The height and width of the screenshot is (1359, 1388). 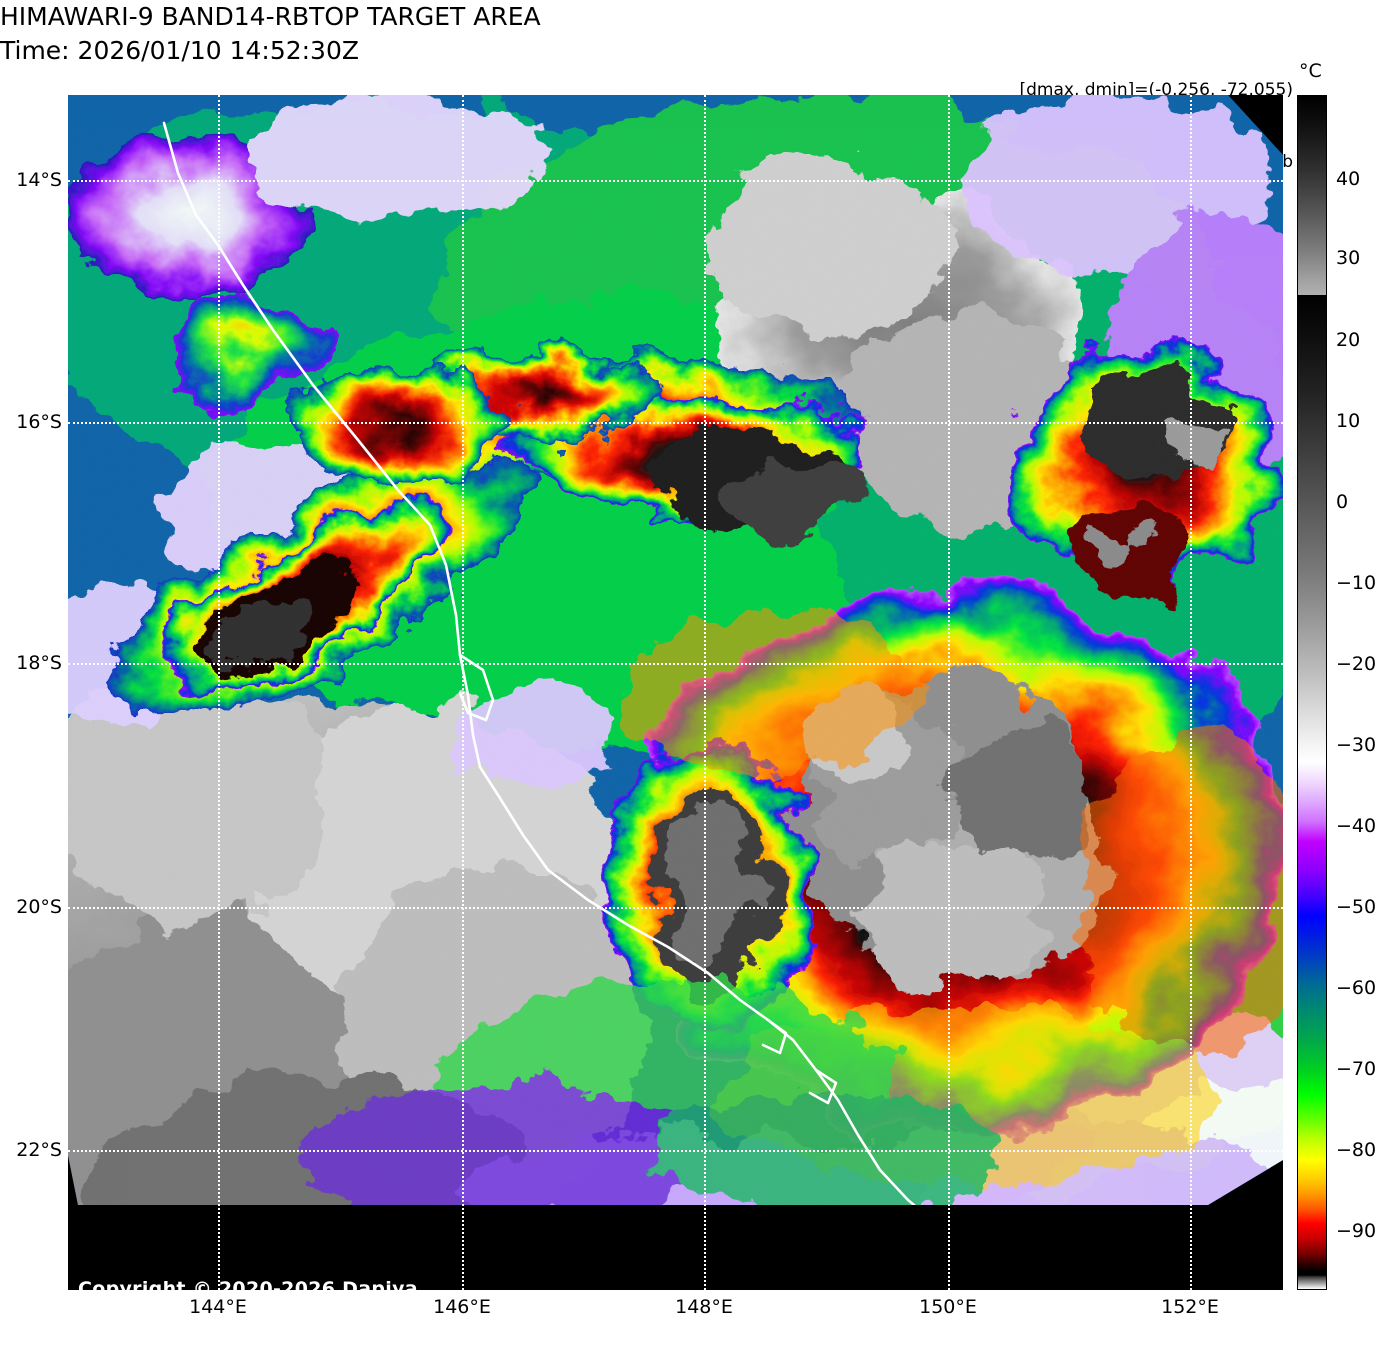 I want to click on y-axis-label-14S: 14°S, so click(x=39, y=180).